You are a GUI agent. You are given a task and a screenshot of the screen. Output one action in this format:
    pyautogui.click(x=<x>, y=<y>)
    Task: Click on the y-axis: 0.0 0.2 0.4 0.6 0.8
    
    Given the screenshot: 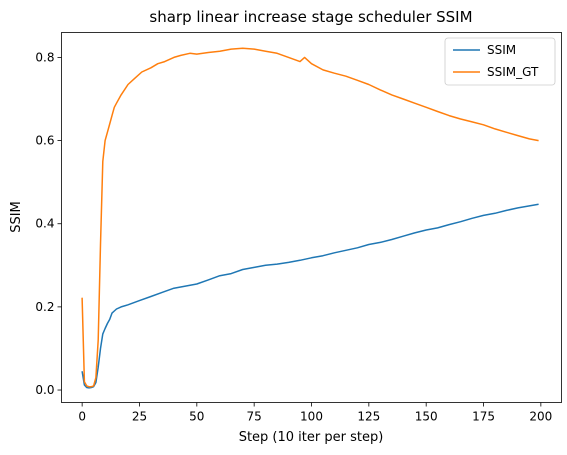 What is the action you would take?
    pyautogui.click(x=48, y=223)
    